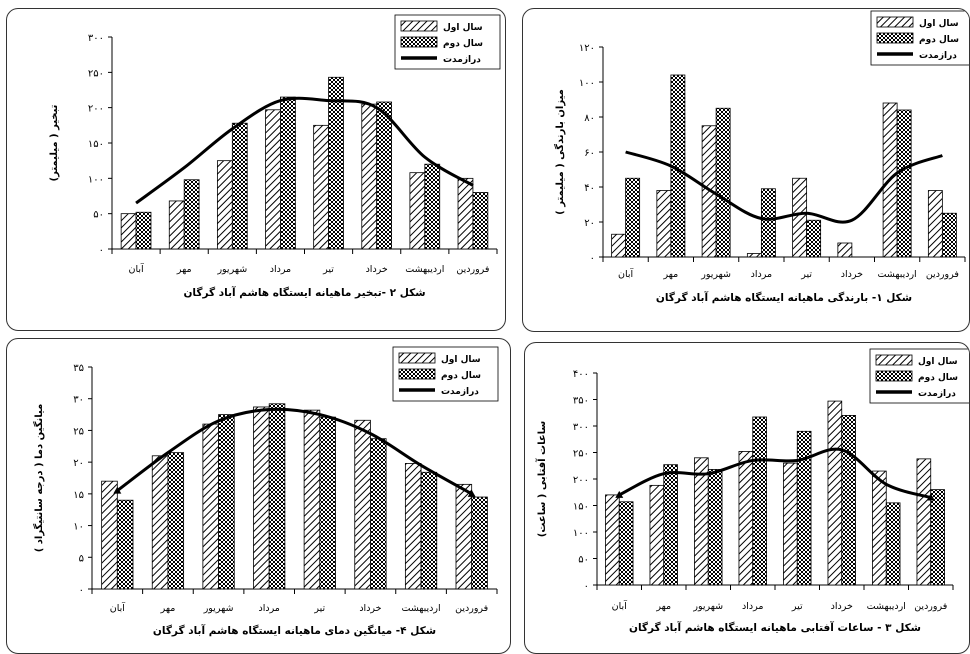 The width and height of the screenshot is (970, 654). What do you see at coordinates (842, 606) in the screenshot?
I see `x-tick-label: خرداد` at bounding box center [842, 606].